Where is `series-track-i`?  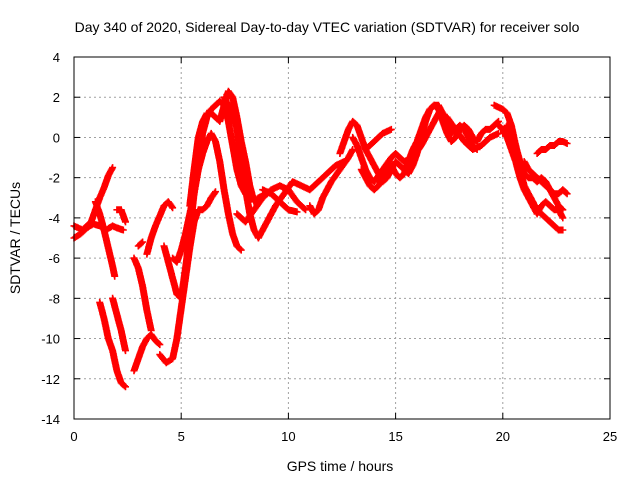 series-track-i is located at coordinates (160, 228).